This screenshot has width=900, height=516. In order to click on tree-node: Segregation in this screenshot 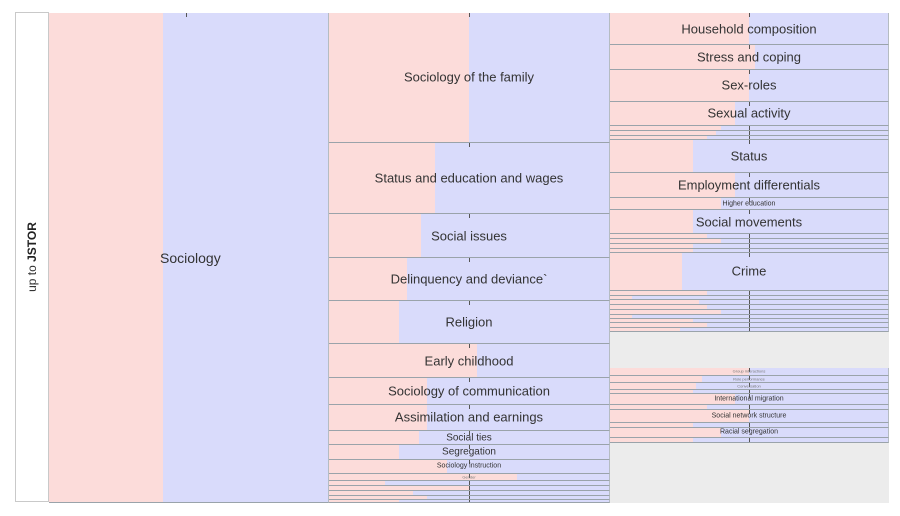, I will do `click(469, 453)`.